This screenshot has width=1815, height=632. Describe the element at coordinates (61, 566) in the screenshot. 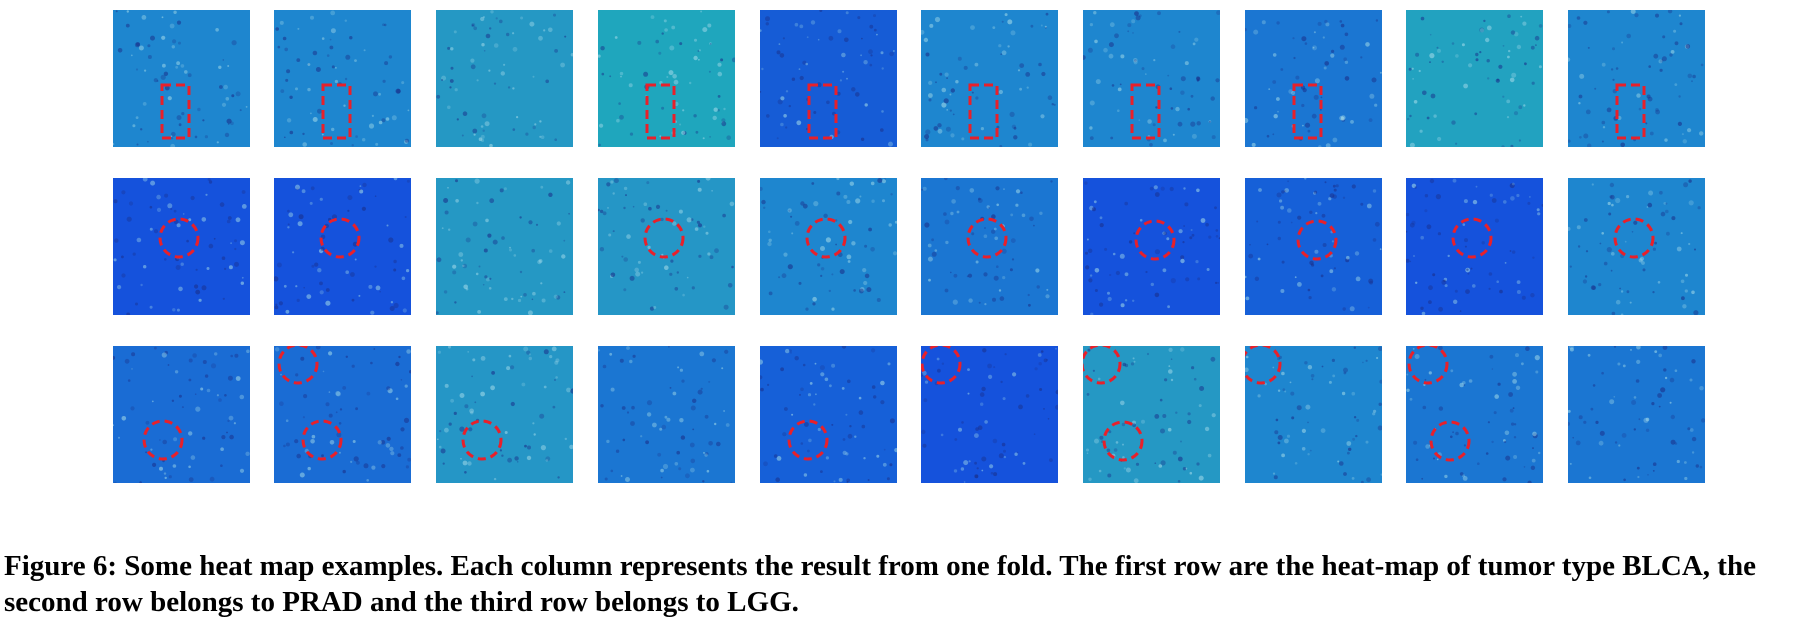

I see `figure-number: Figure 6:` at that location.